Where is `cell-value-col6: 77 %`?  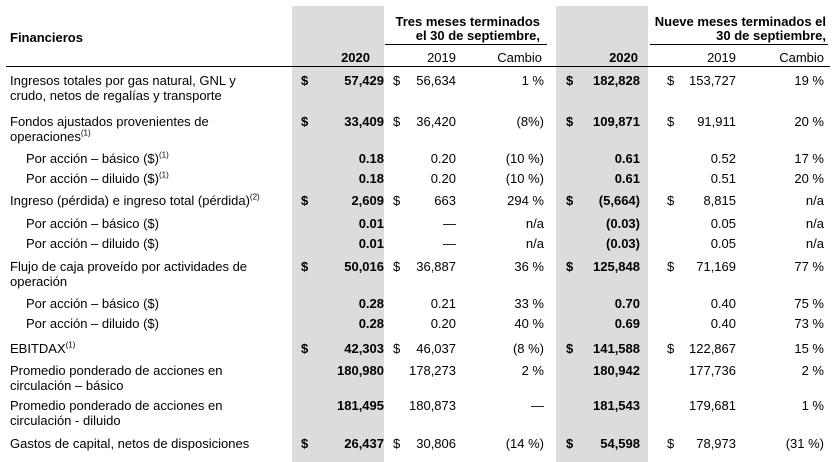 cell-value-col6: 77 % is located at coordinates (809, 266).